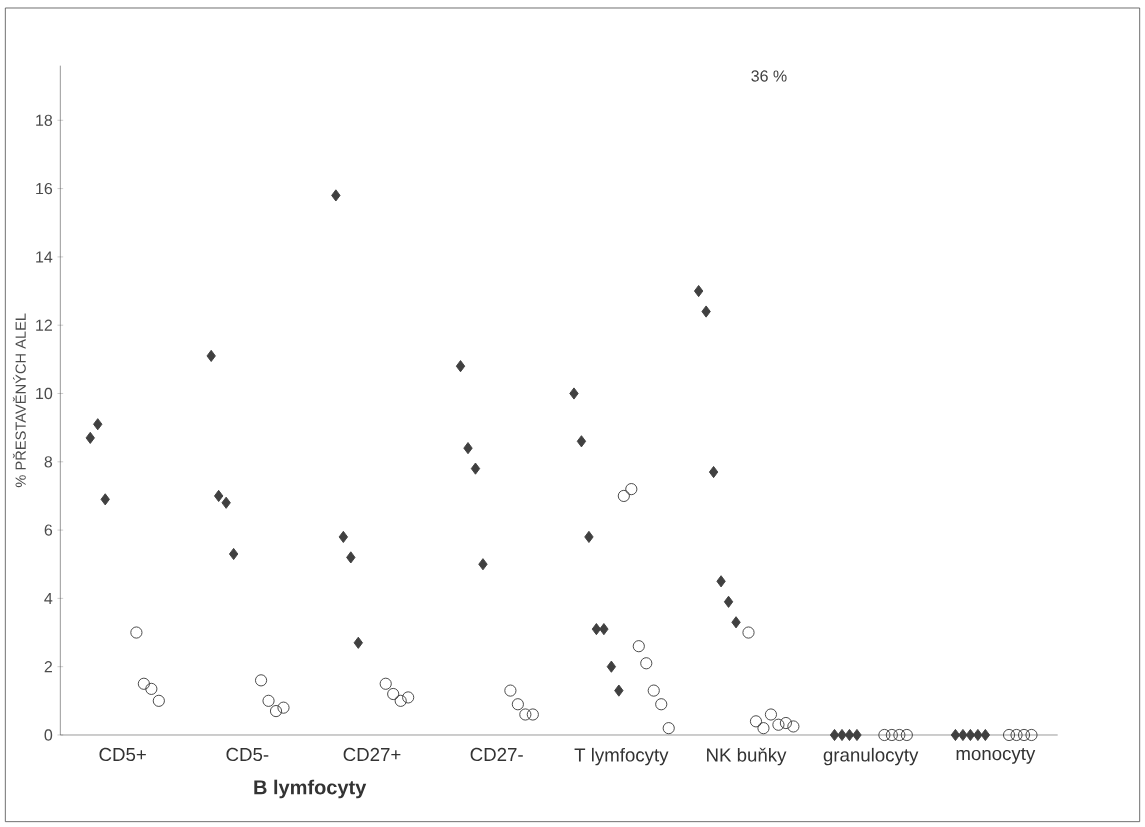 The width and height of the screenshot is (1145, 827). What do you see at coordinates (48, 667) in the screenshot?
I see `y-tick-label: 2` at bounding box center [48, 667].